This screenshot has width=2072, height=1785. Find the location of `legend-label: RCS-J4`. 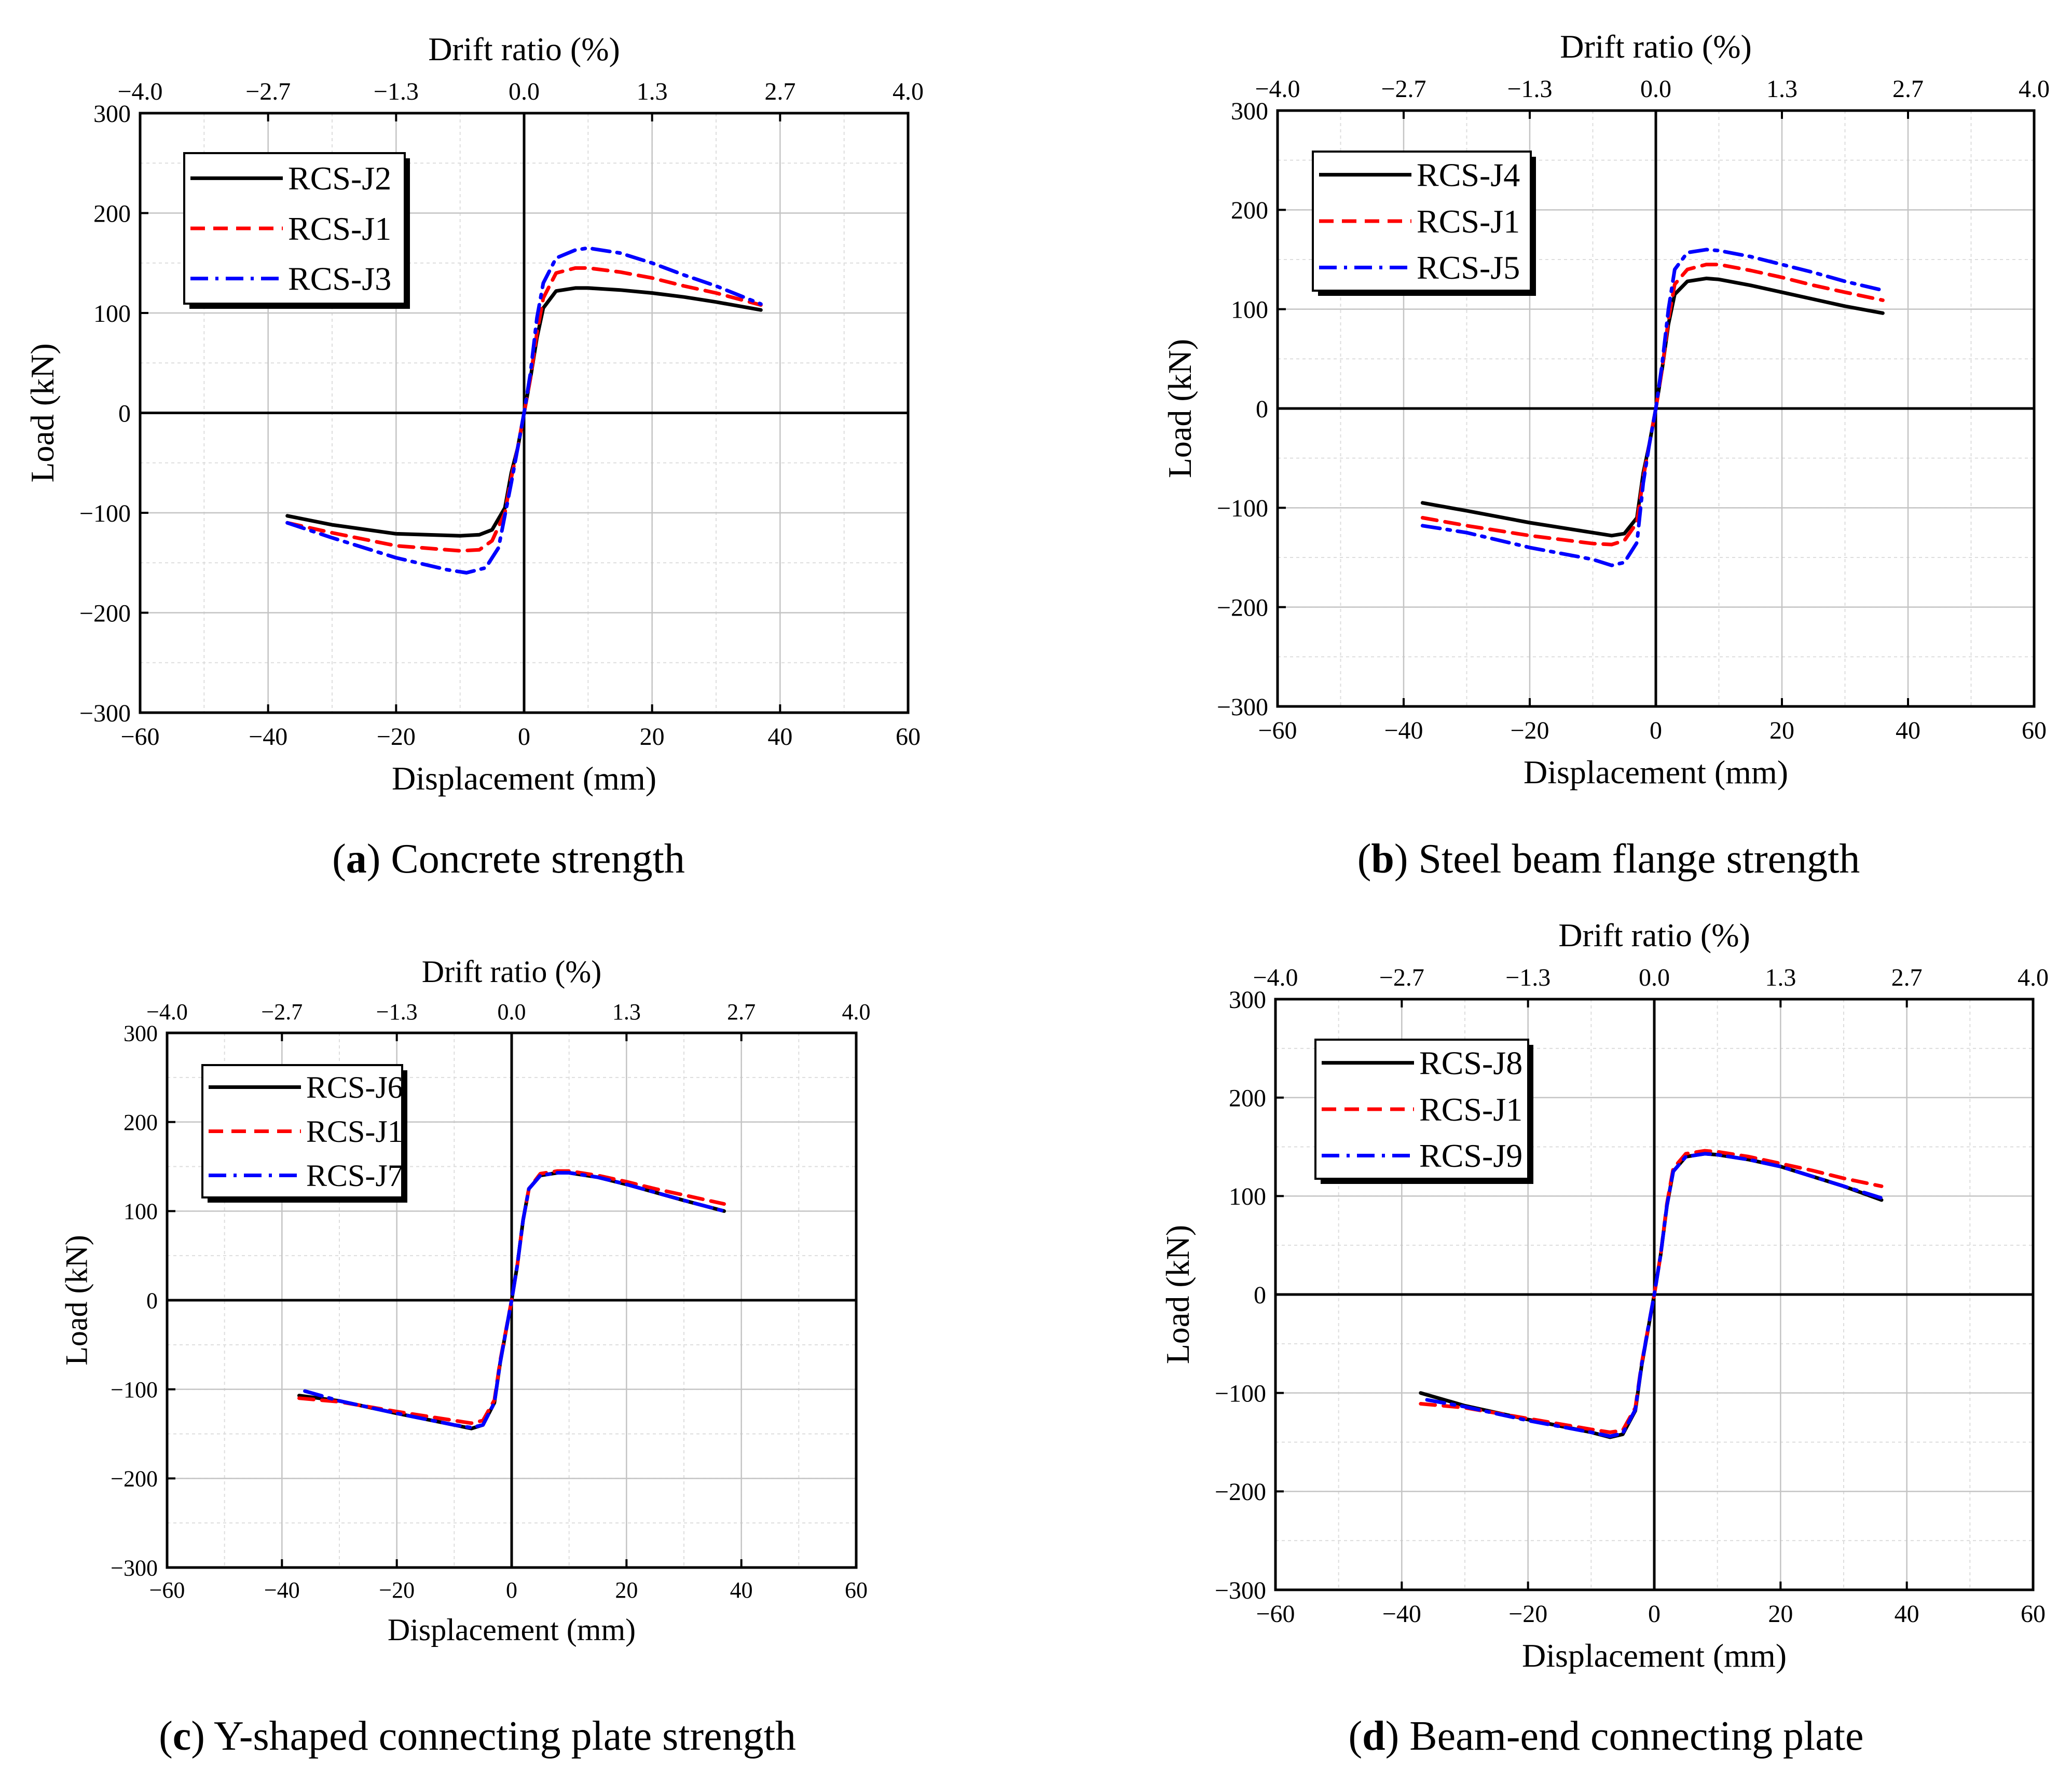

legend-label: RCS-J4 is located at coordinates (1468, 174).